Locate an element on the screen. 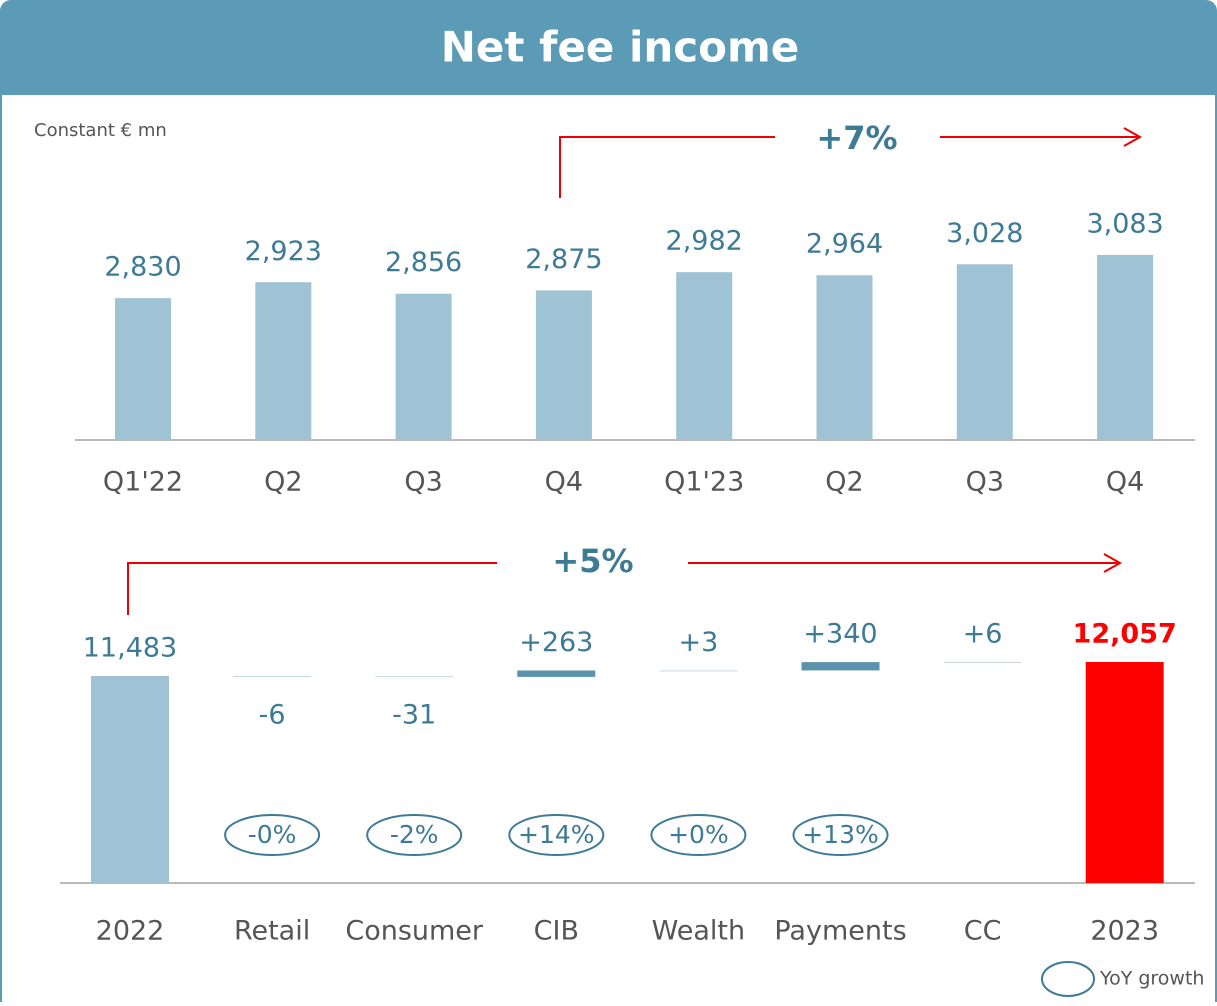  header-band is located at coordinates (608, 48).